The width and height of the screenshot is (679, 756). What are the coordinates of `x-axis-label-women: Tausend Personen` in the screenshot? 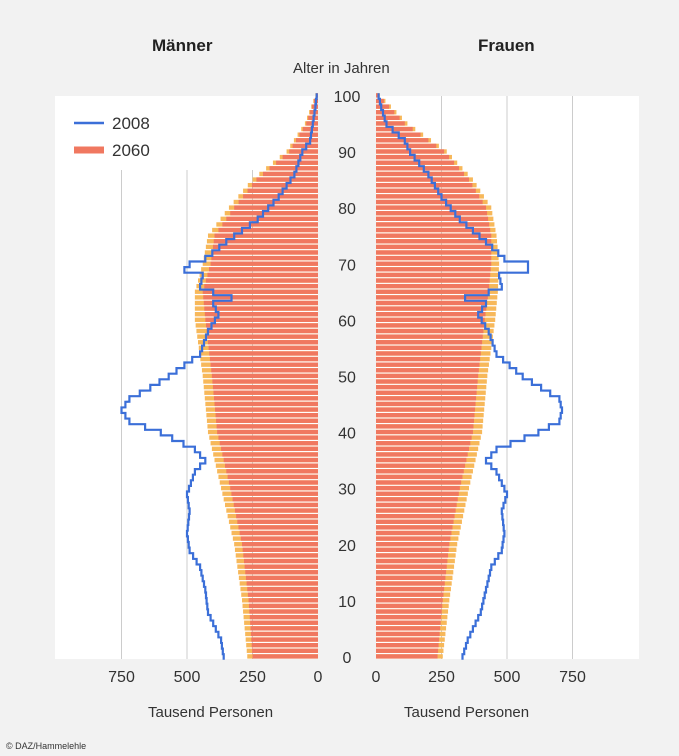 It's located at (467, 712).